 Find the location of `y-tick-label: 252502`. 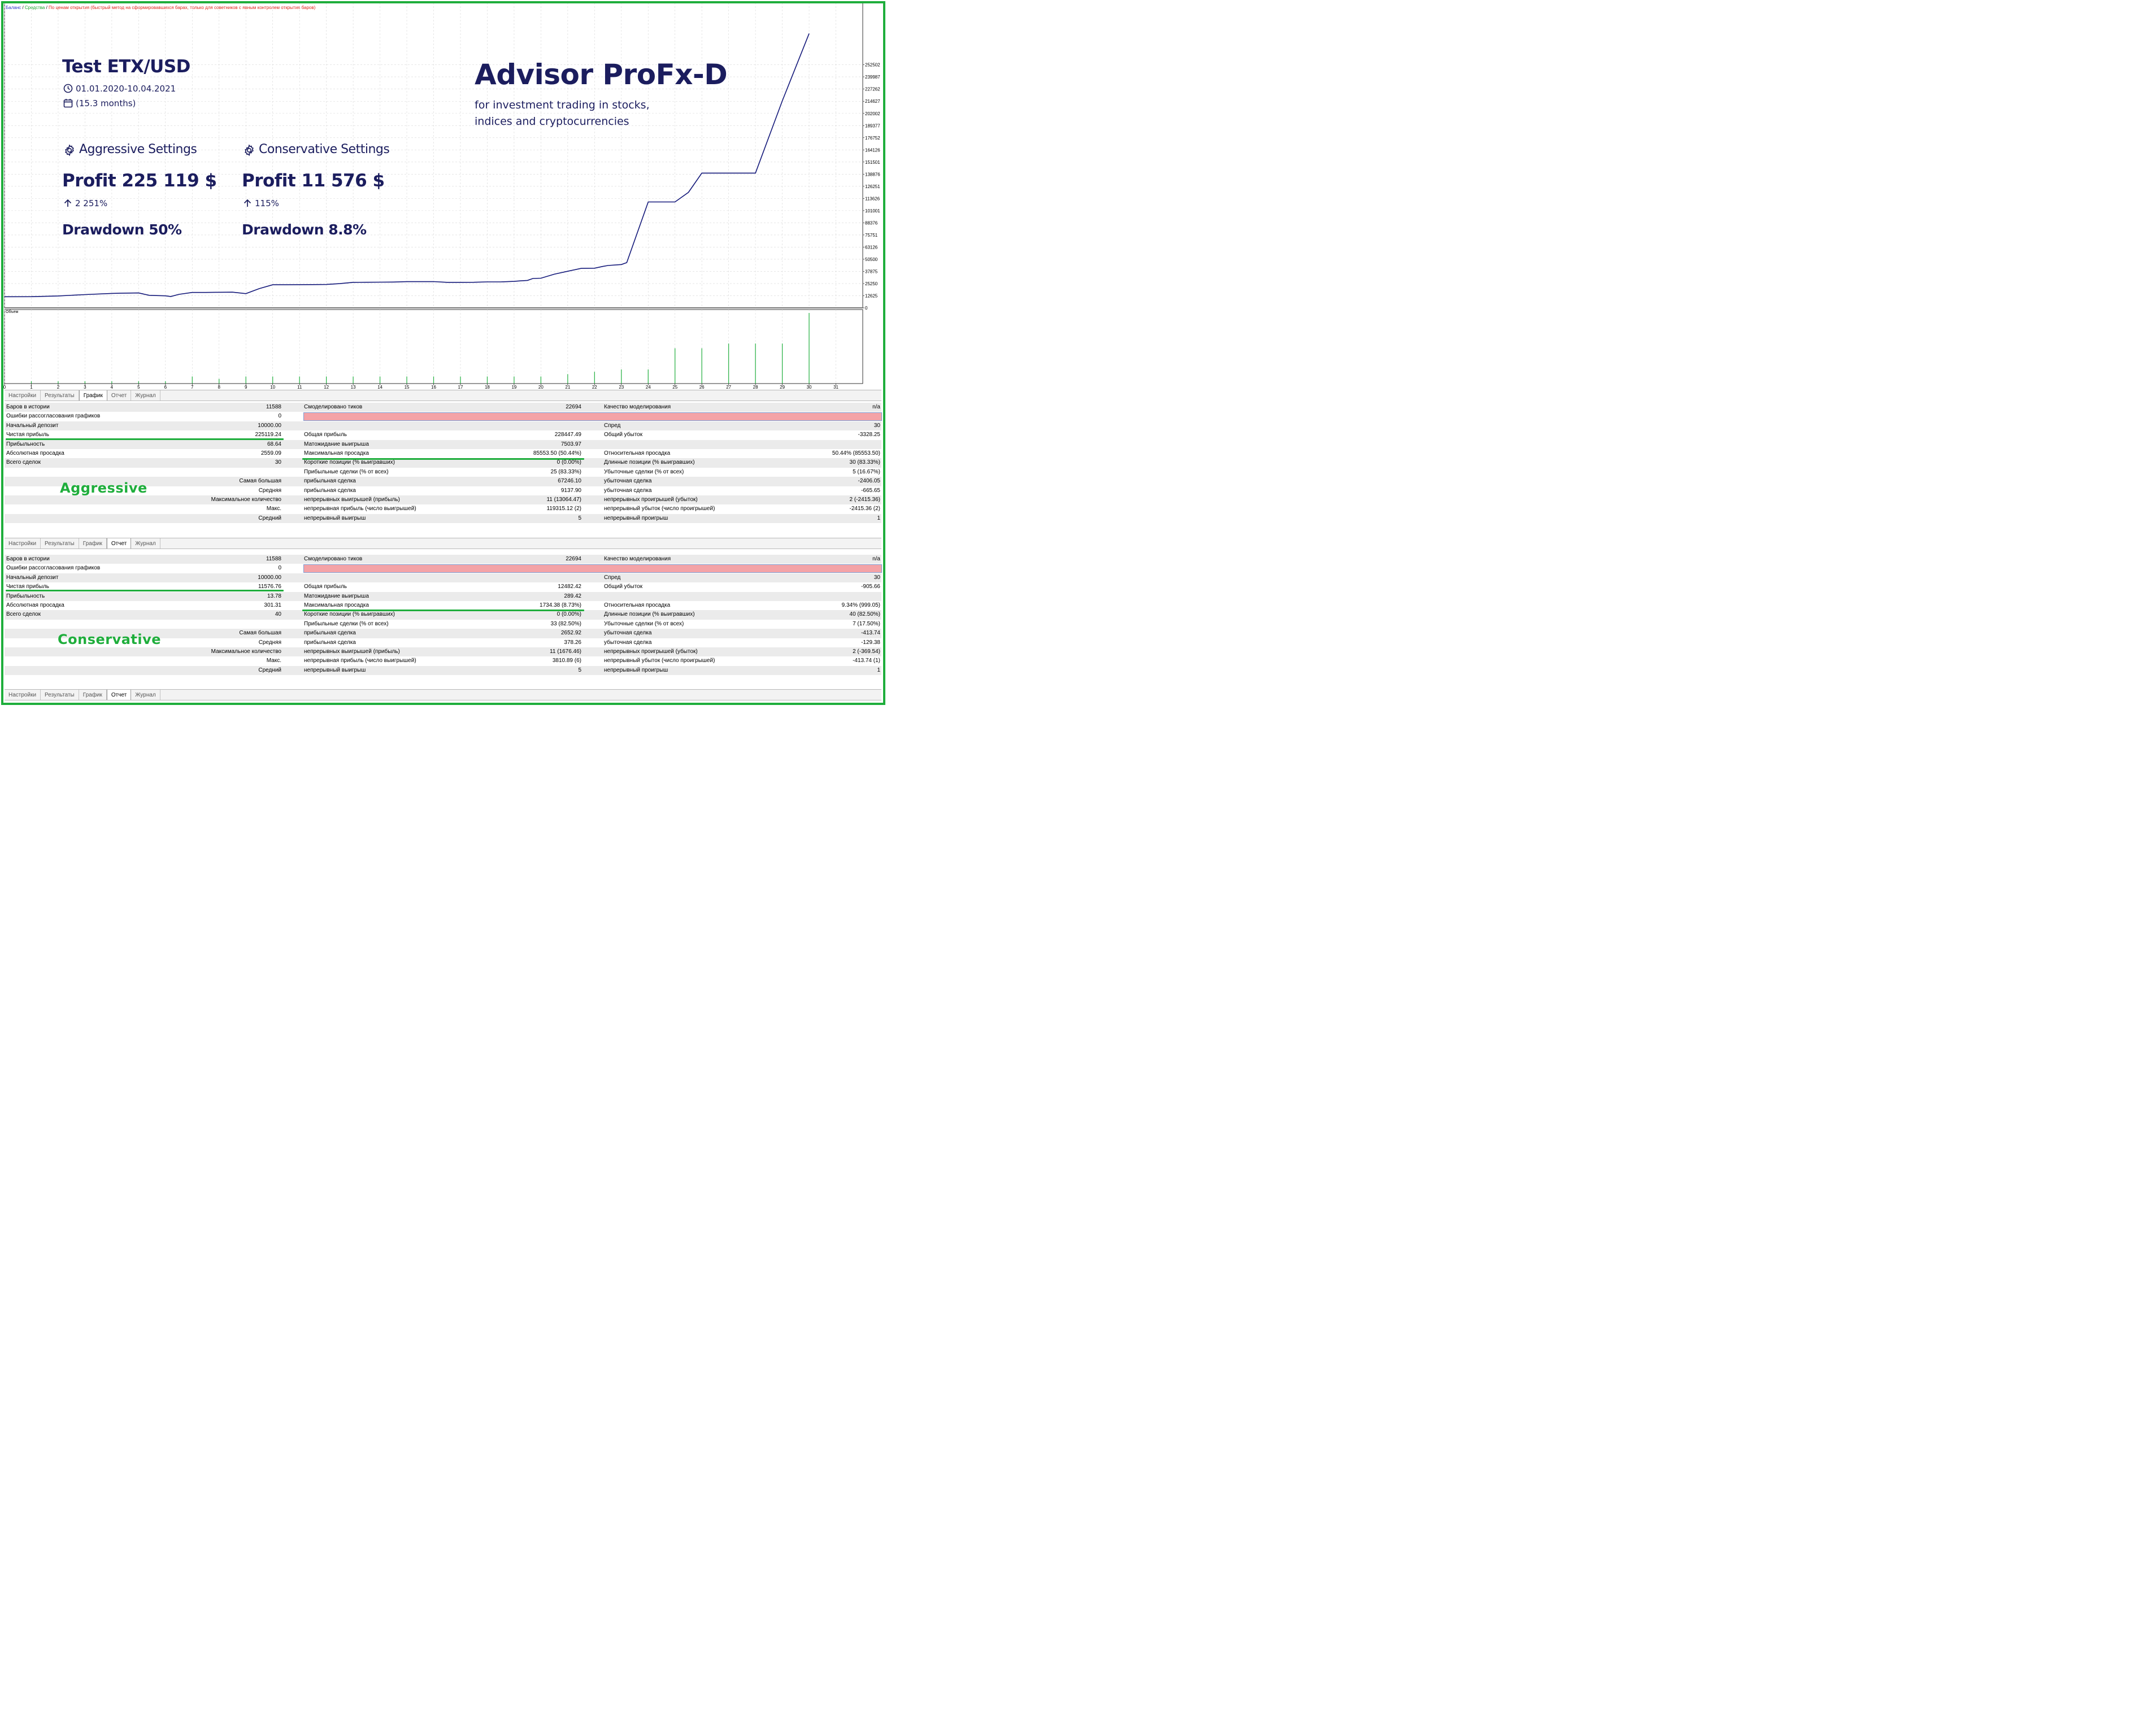

y-tick-label: 252502 is located at coordinates (872, 65).